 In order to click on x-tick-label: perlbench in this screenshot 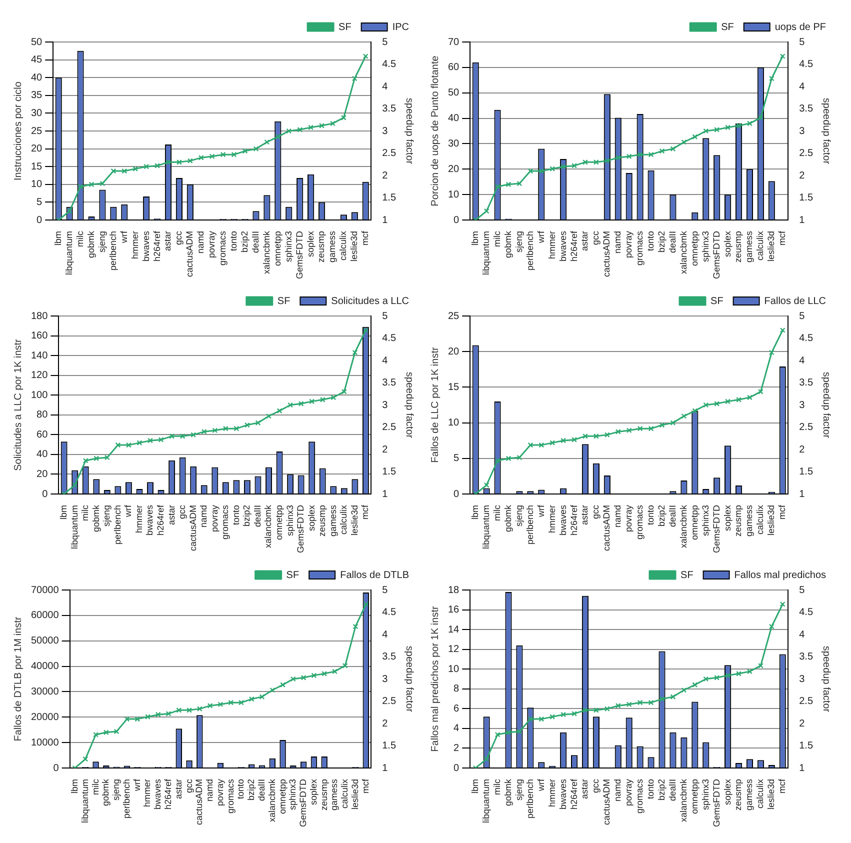, I will do `click(117, 525)`.